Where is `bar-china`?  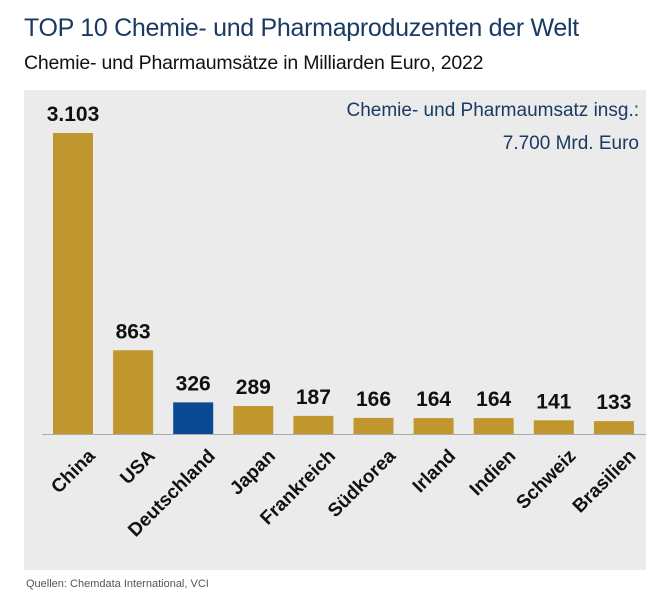 bar-china is located at coordinates (73, 283).